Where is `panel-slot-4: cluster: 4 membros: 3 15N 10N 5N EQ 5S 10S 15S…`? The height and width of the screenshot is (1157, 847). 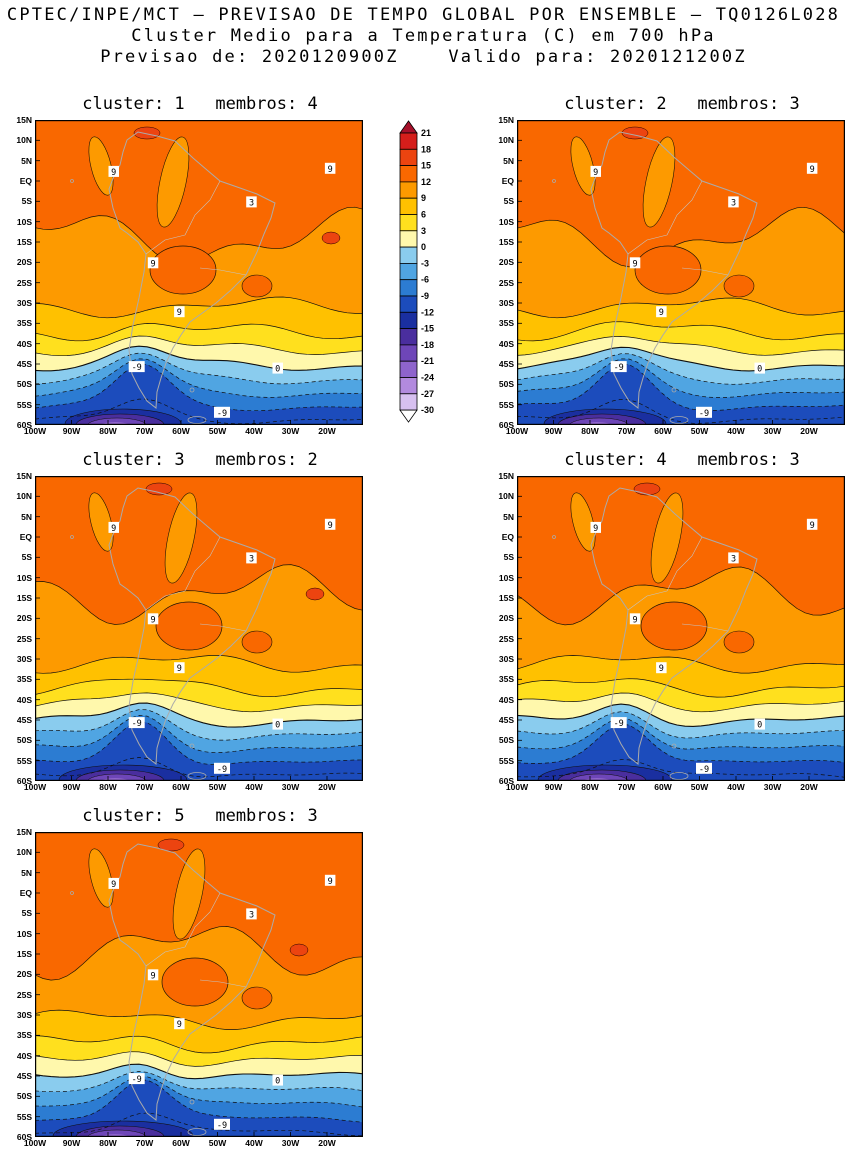
panel-slot-4: cluster: 4 membros: 3 15N 10N 5N EQ 5S 10S 15S… is located at coordinates (665, 623).